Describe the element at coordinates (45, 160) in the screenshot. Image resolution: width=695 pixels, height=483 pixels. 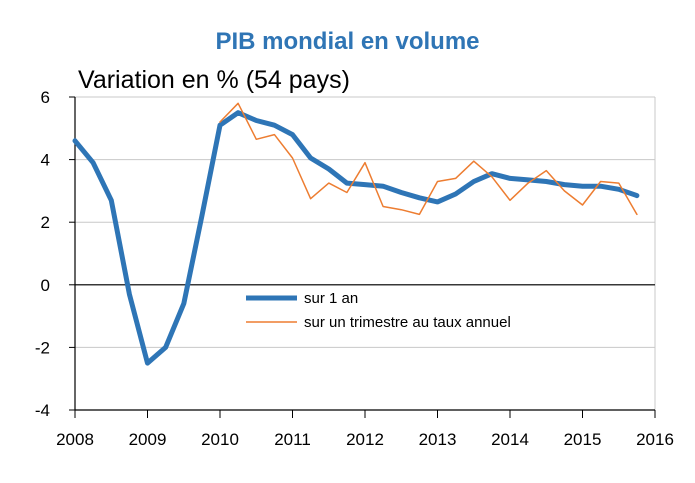
I see `y-tick-label: 4` at that location.